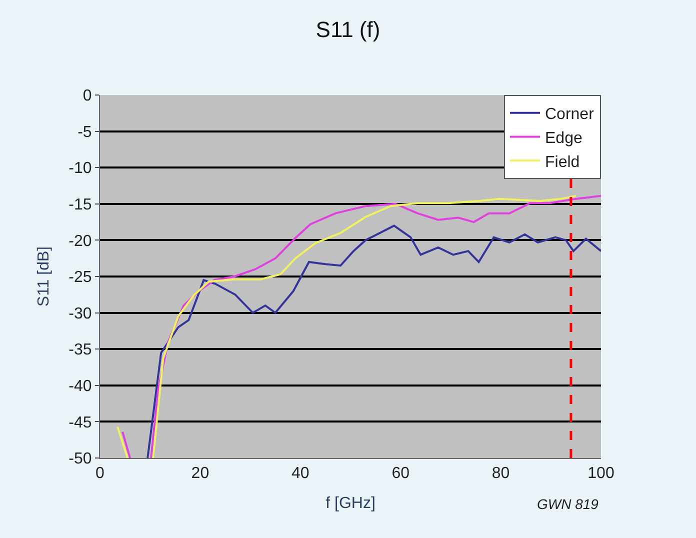 This screenshot has width=696, height=538. Describe the element at coordinates (301, 473) in the screenshot. I see `x-tick-label: 40` at that location.